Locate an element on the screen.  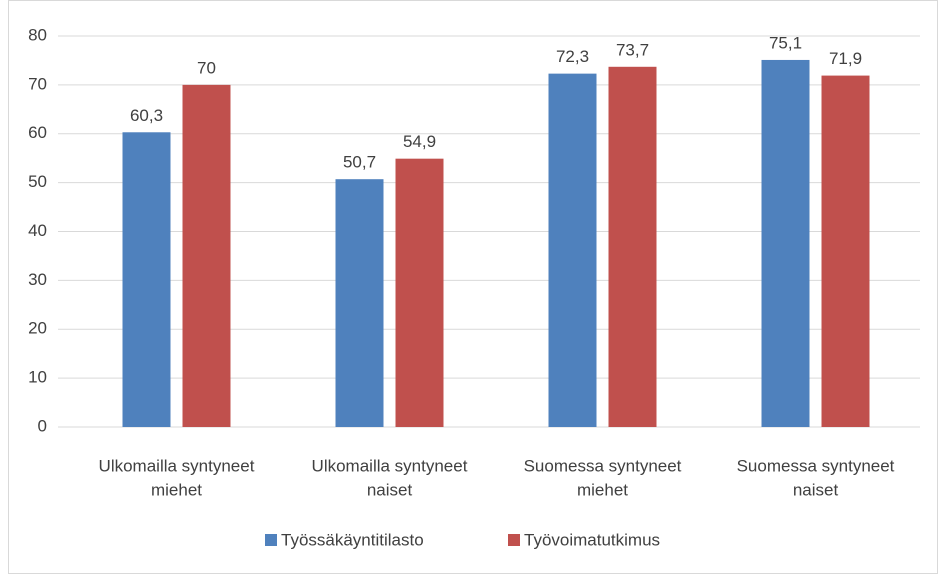
y-tick-label: 10 is located at coordinates (37, 377).